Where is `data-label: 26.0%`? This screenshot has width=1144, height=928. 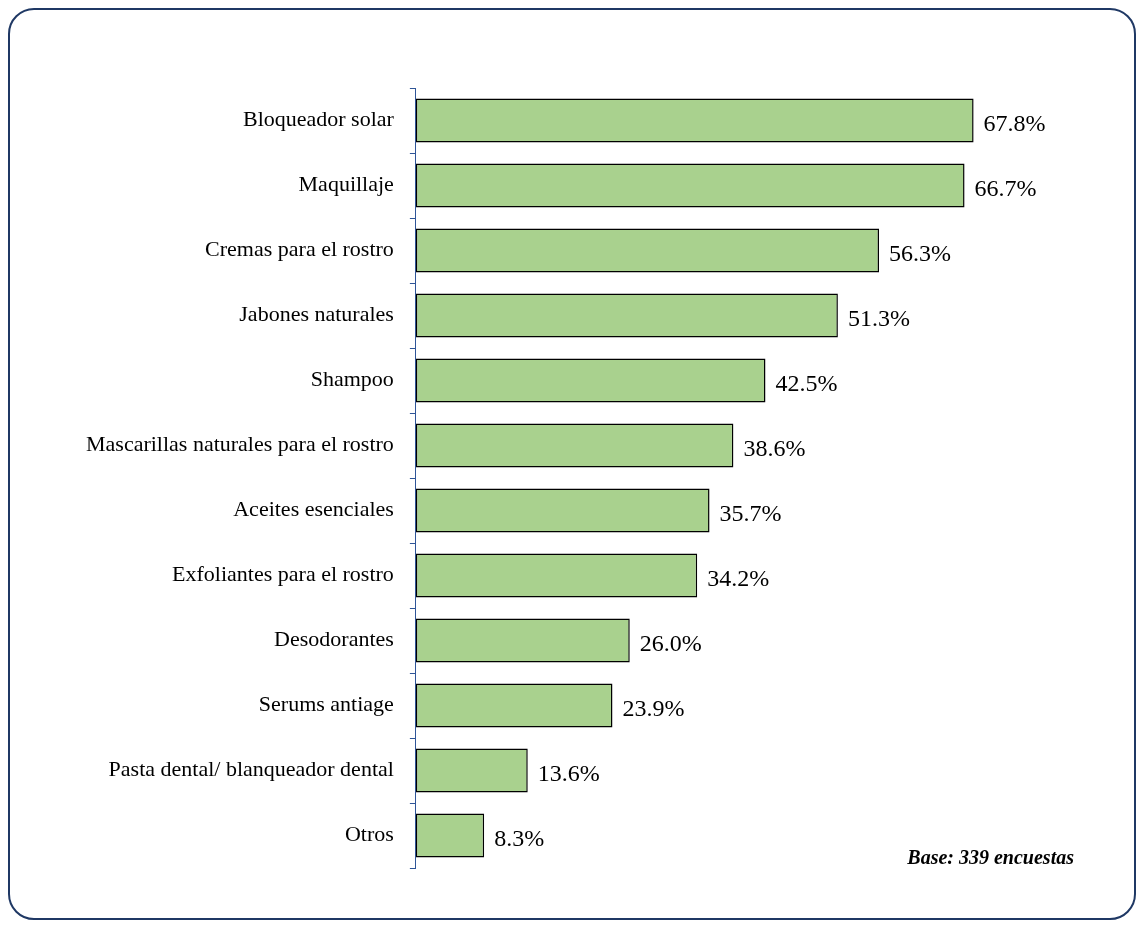 data-label: 26.0% is located at coordinates (670, 642).